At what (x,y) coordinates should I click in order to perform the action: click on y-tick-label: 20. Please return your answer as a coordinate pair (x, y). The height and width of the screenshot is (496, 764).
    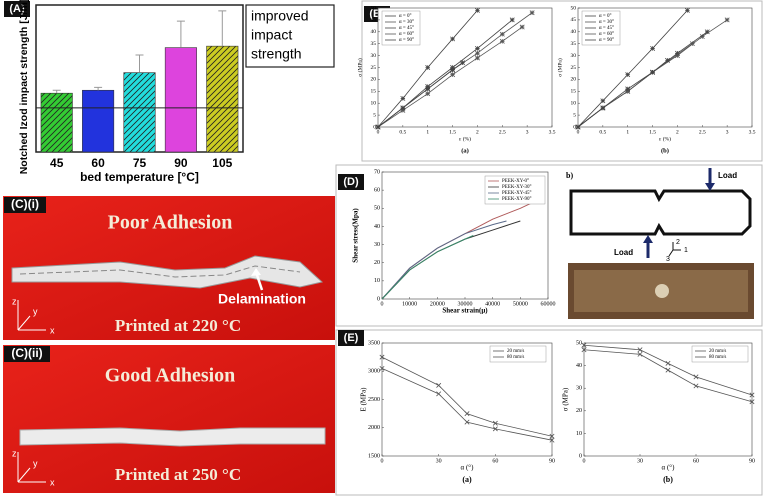
    Looking at the image, I should click on (377, 263).